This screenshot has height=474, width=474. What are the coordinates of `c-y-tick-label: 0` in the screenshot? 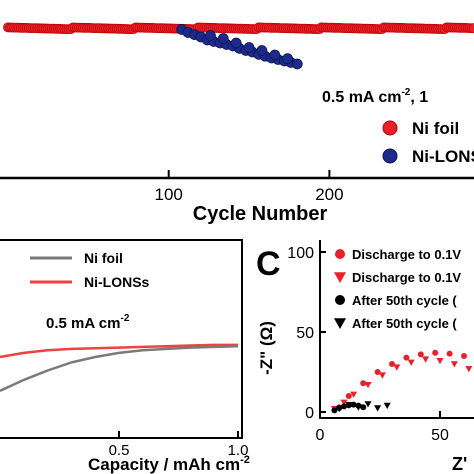 It's located at (309, 413).